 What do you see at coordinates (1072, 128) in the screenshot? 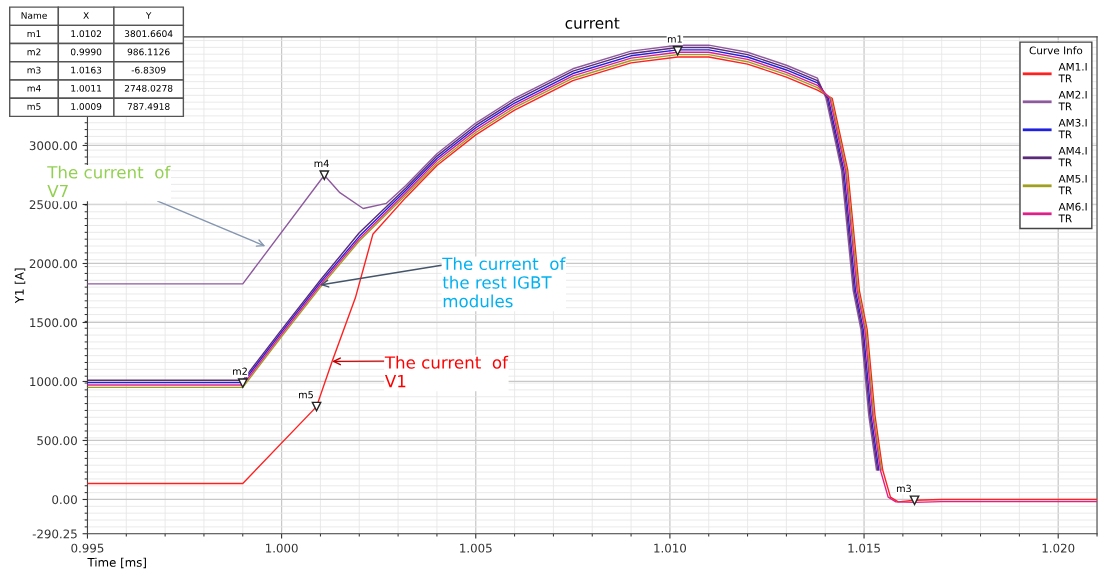
I see `legend-label: AM3.I TR` at bounding box center [1072, 128].